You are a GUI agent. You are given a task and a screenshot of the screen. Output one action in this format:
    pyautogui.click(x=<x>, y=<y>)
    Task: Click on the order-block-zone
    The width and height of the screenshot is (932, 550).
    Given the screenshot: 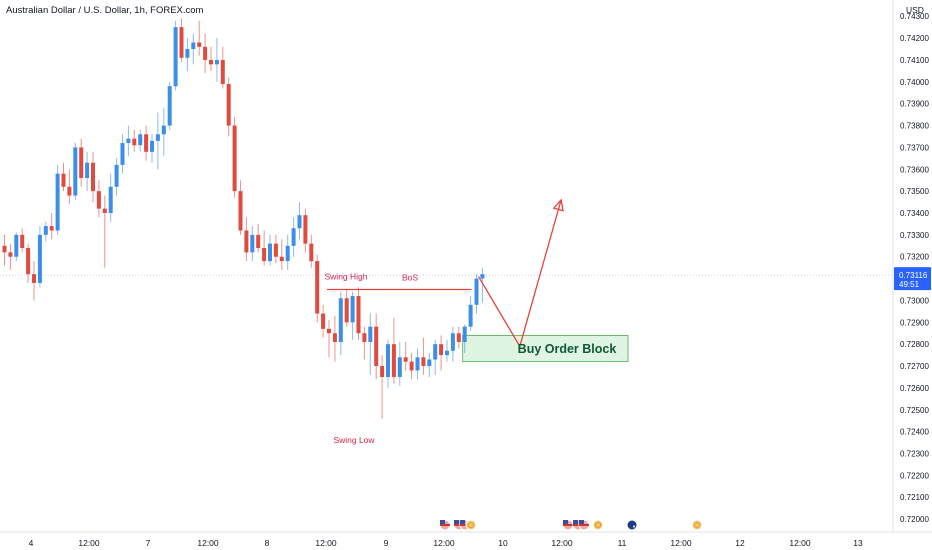 What is the action you would take?
    pyautogui.click(x=545, y=349)
    